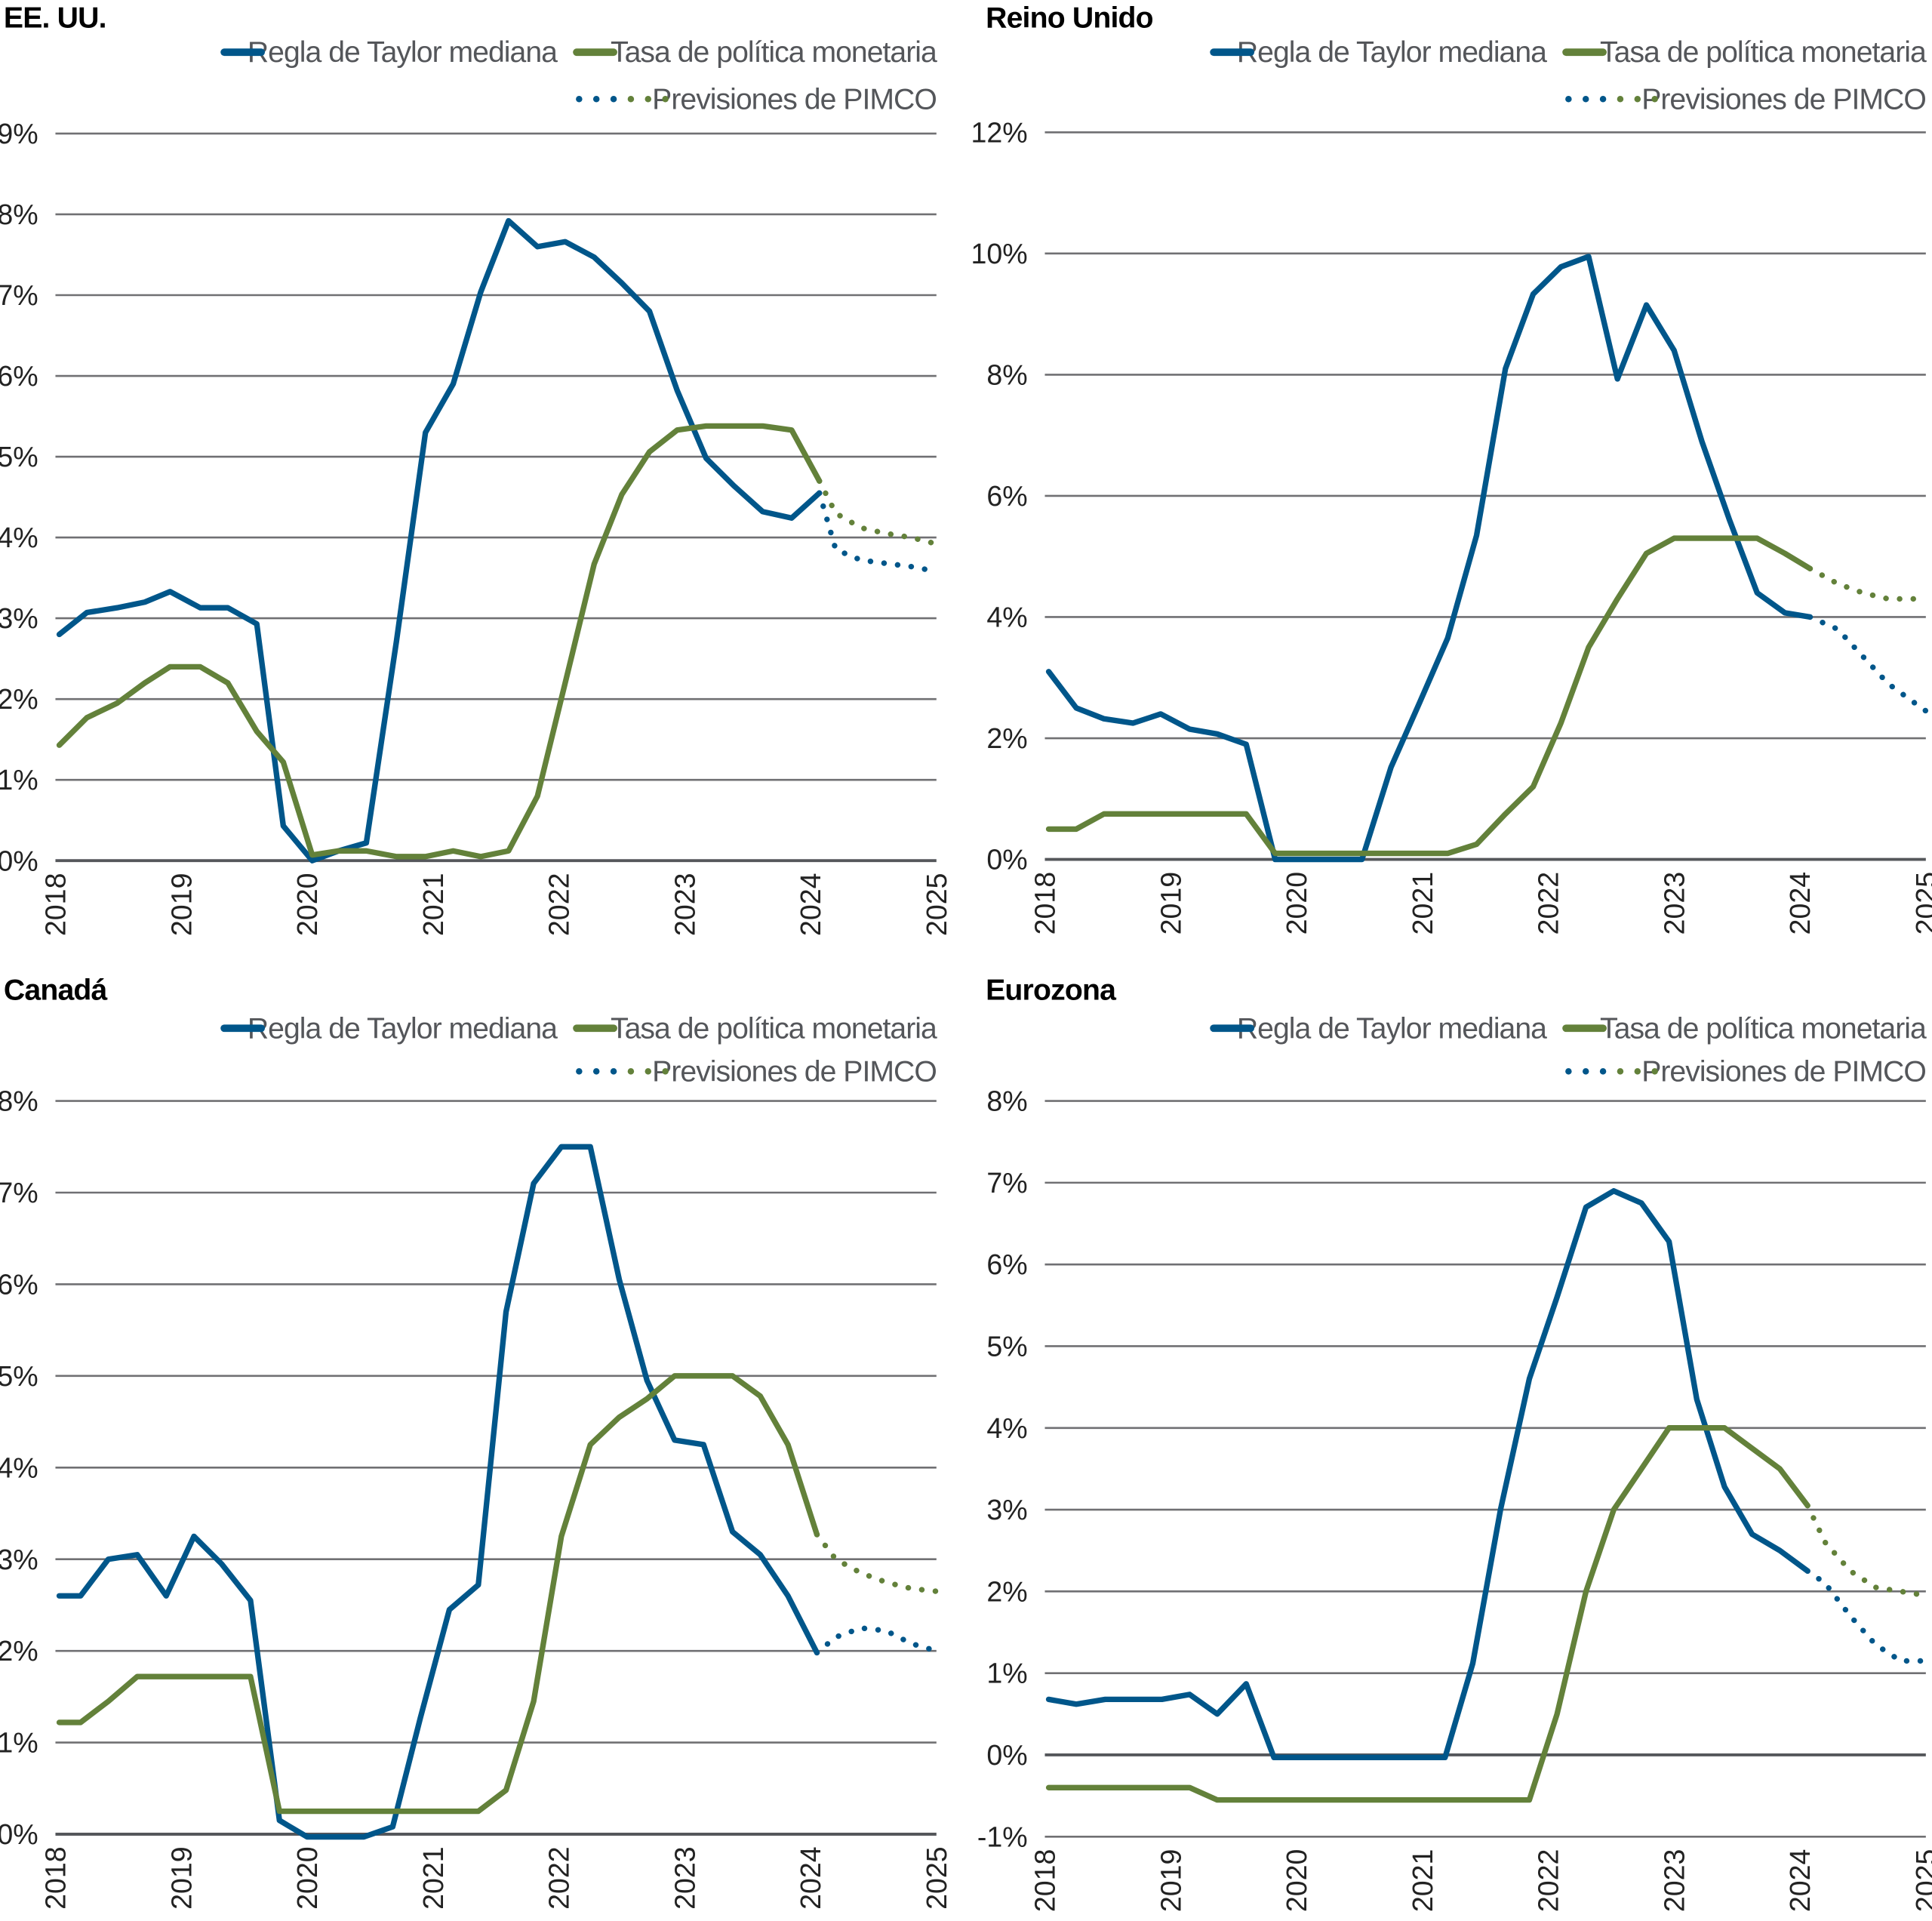 The height and width of the screenshot is (1921, 1932). Describe the element at coordinates (1069, 18) in the screenshot. I see `chart-title: Reino Unido` at that location.